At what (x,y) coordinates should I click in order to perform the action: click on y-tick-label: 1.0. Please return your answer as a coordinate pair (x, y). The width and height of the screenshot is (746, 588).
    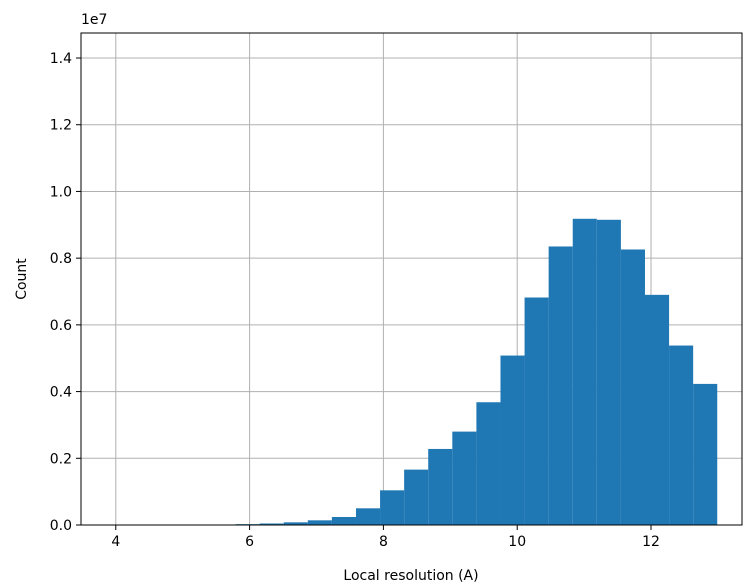
    Looking at the image, I should click on (61, 192).